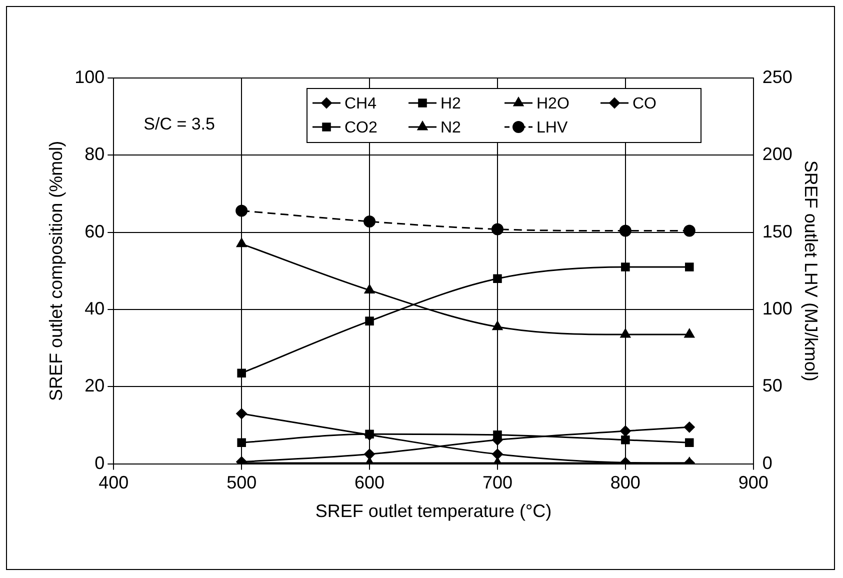 This screenshot has height=578, width=843. What do you see at coordinates (811, 271) in the screenshot?
I see `y2-axis-title: SREF outlet LHV (MJ/kmol)` at bounding box center [811, 271].